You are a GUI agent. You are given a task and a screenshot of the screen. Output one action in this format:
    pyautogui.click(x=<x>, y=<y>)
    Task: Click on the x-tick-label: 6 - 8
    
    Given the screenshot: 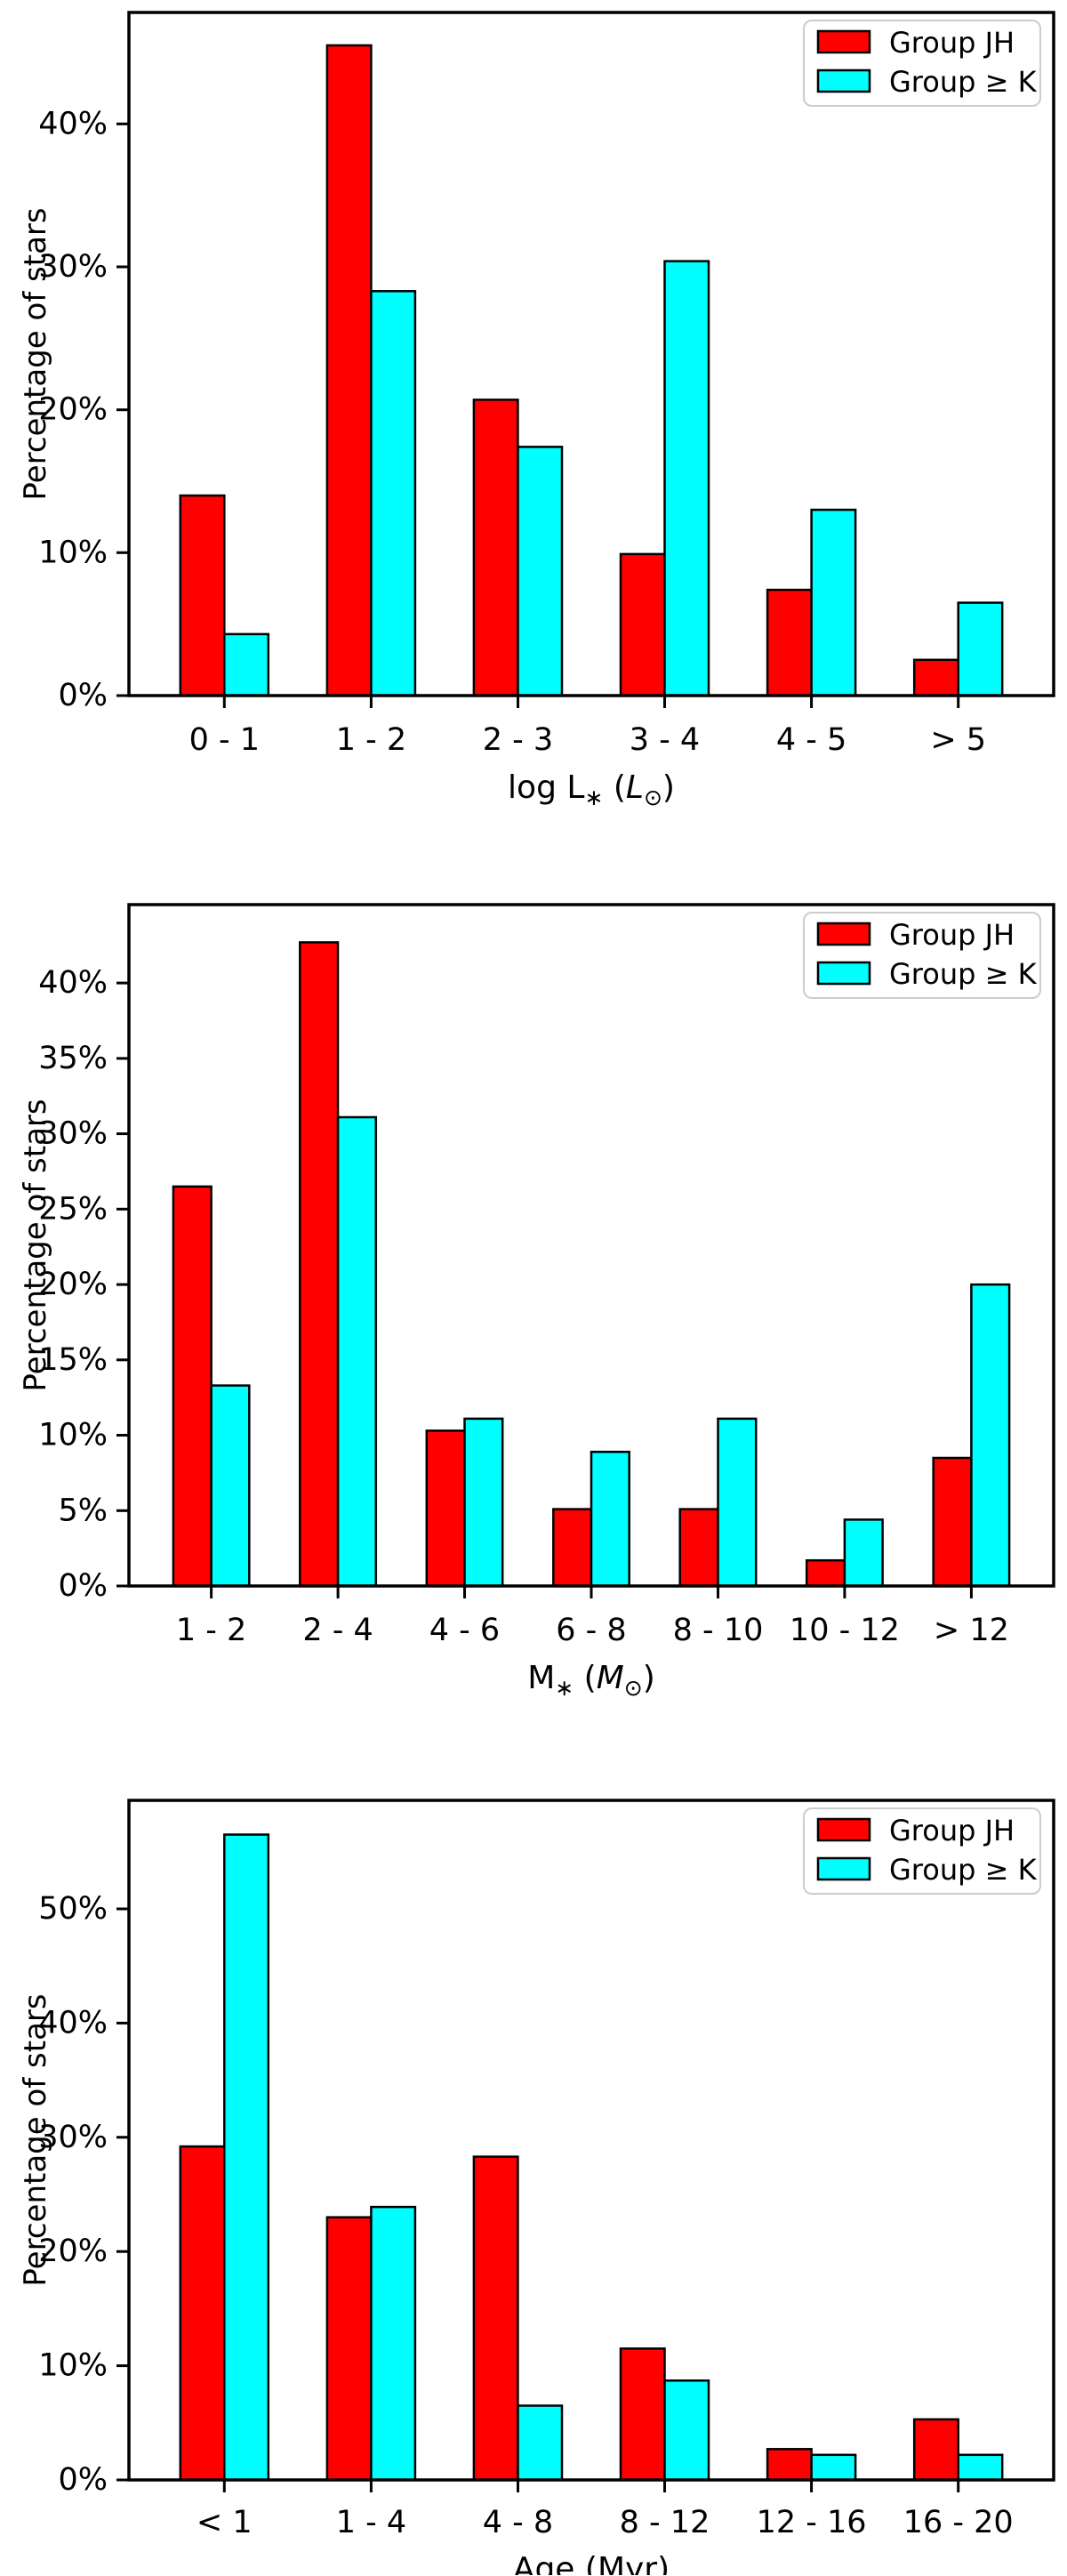 What is the action you would take?
    pyautogui.click(x=591, y=1630)
    